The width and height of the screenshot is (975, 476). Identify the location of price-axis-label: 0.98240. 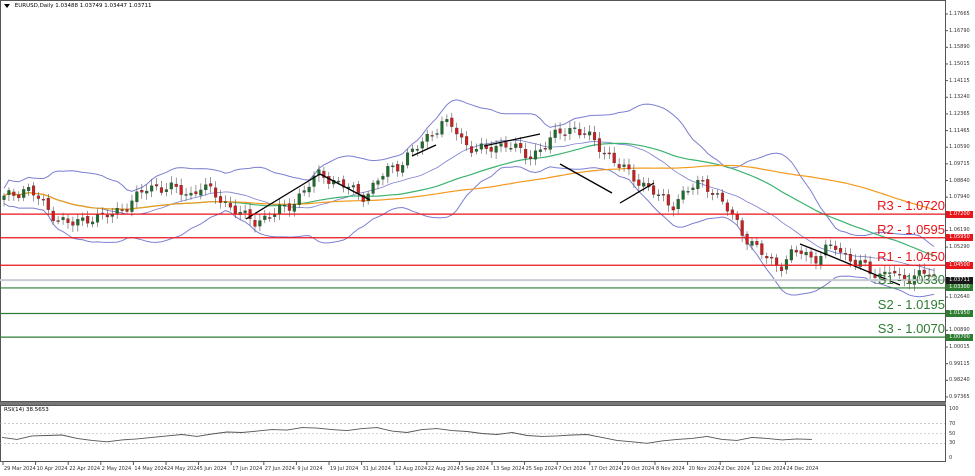
(959, 380).